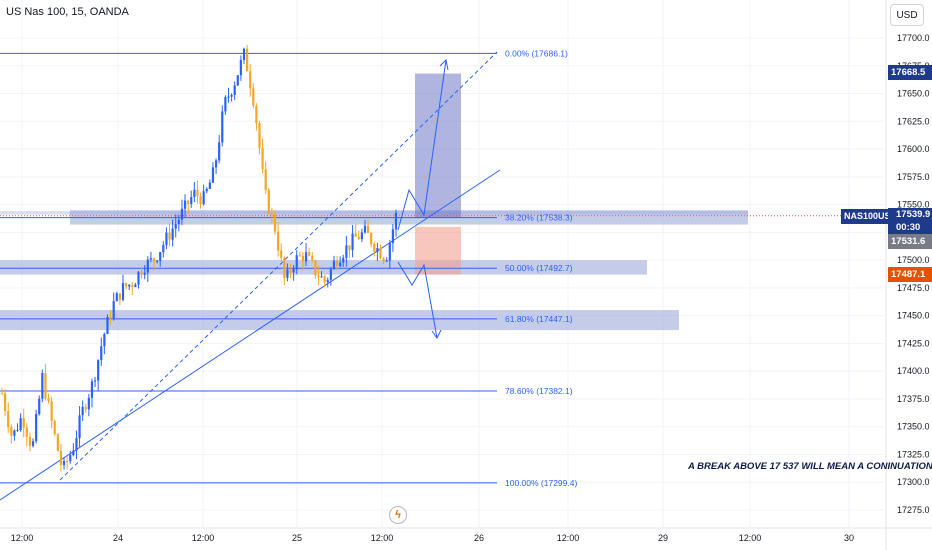 This screenshot has height=550, width=932. Describe the element at coordinates (913, 288) in the screenshot. I see `y-tick-label: 17475.0` at that location.